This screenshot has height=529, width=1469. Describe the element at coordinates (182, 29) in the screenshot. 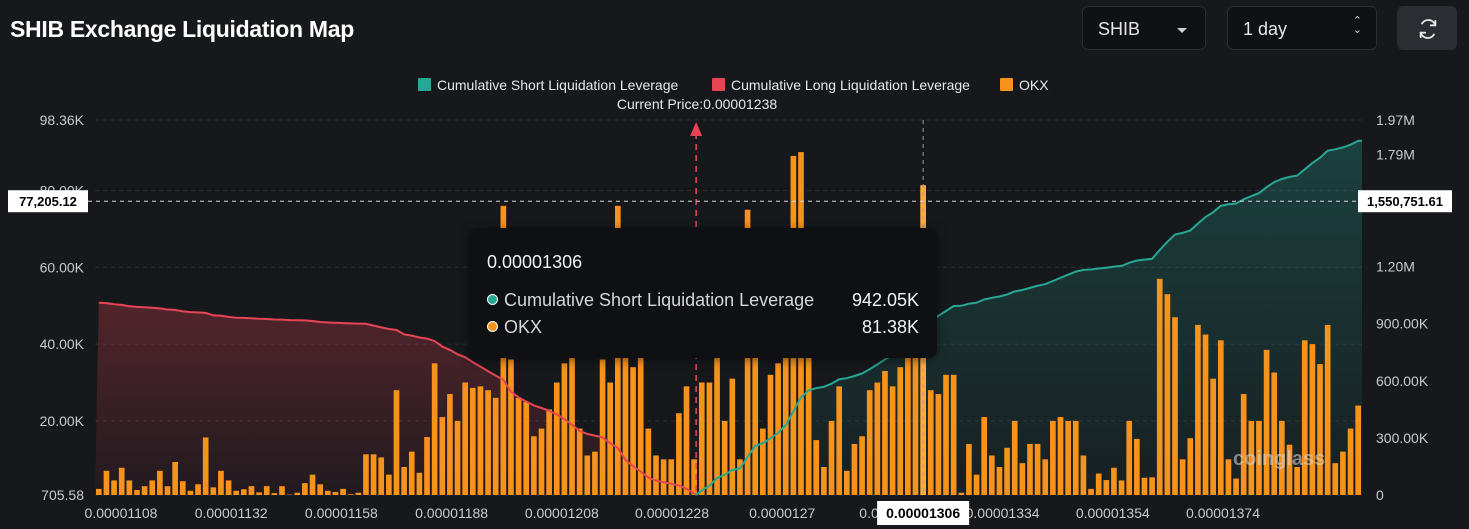

I see `page-title: SHIB Exchange Liquidation Map` at that location.